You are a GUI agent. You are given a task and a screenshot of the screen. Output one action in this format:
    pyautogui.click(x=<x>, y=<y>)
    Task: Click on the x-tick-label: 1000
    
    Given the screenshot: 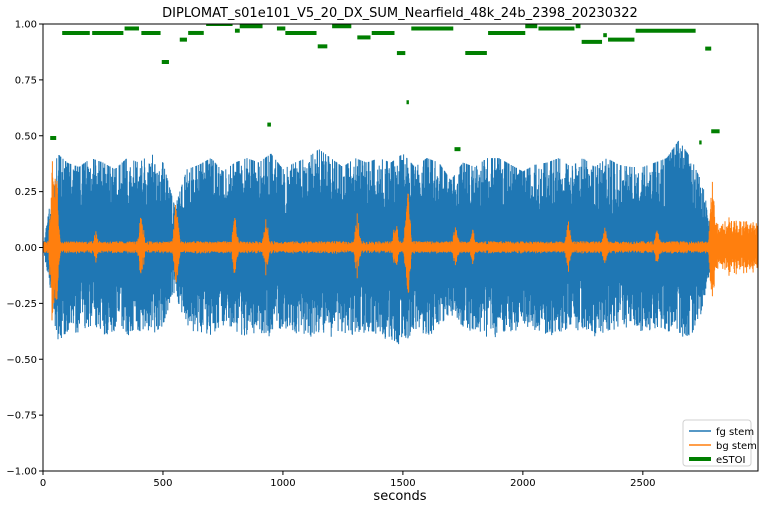 What is the action you would take?
    pyautogui.click(x=282, y=483)
    